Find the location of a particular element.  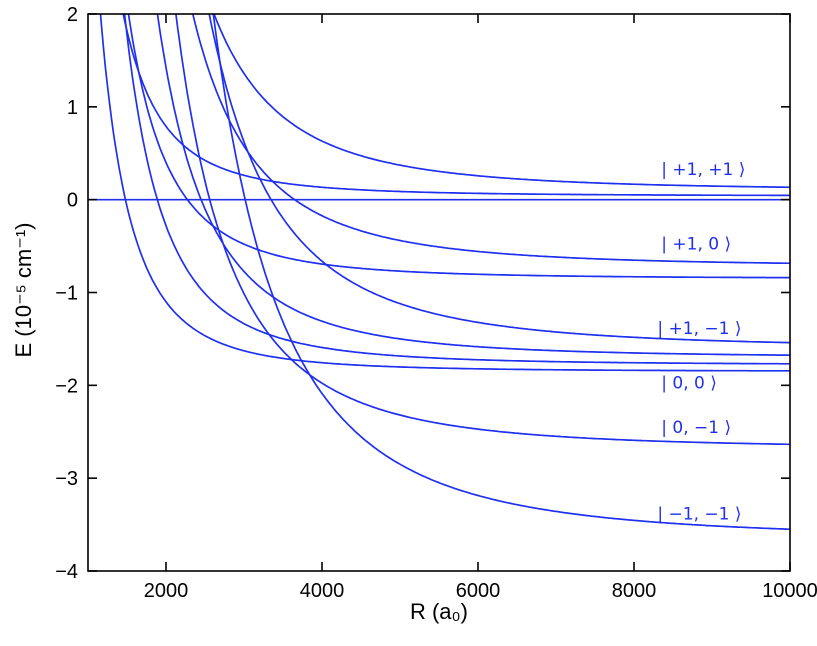

y-axis-label: E (10⁻⁵ cm⁻¹) is located at coordinates (23, 290).